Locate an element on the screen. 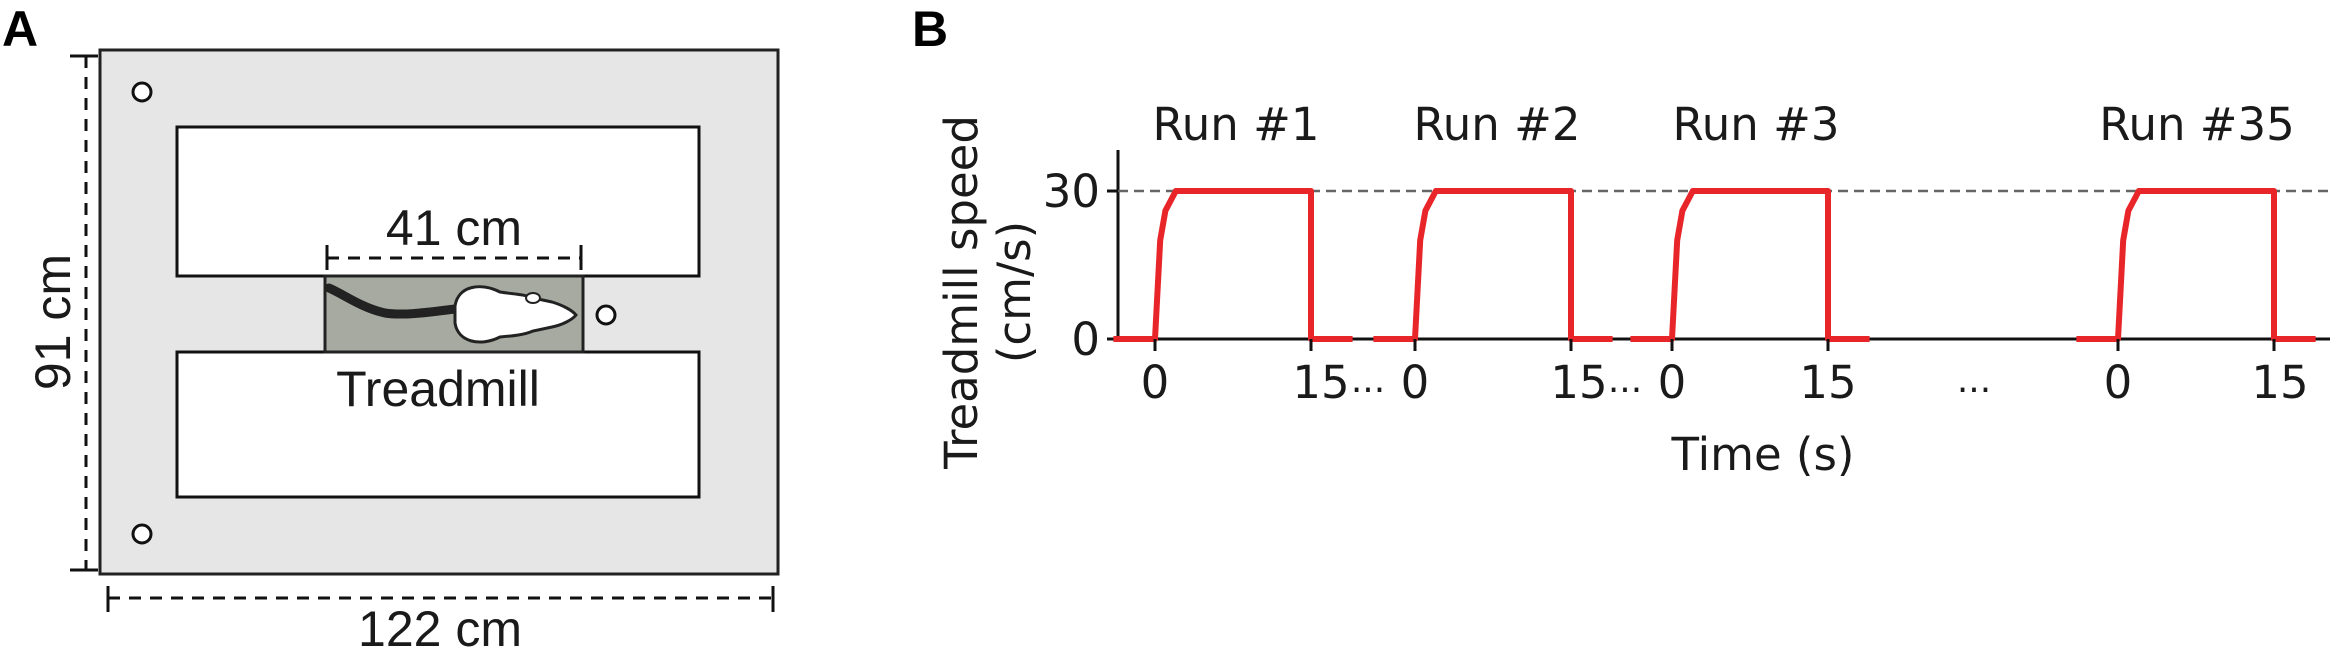 Image resolution: width=2339 pixels, height=652 pixels. run-label-35: Run #35 is located at coordinates (2197, 124).